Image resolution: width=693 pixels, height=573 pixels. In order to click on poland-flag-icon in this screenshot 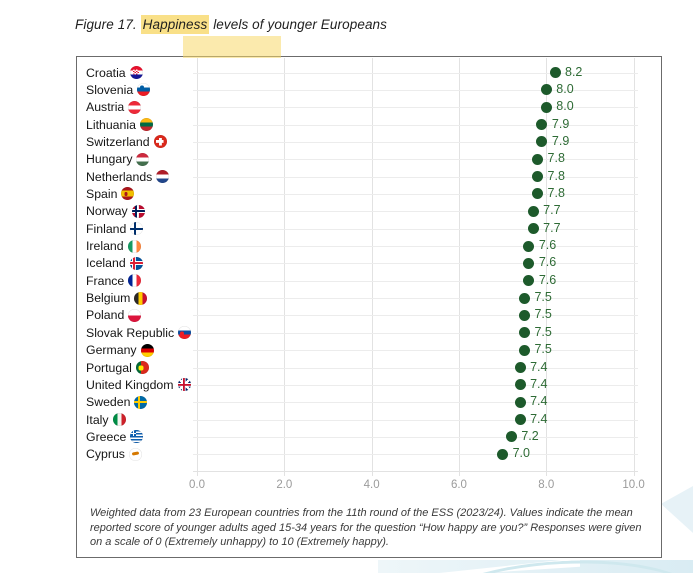, I will do `click(135, 315)`.